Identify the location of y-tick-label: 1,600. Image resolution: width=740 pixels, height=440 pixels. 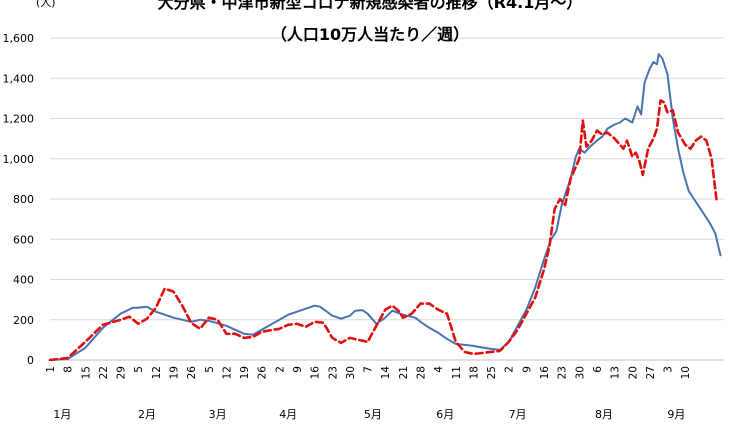
(19, 38).